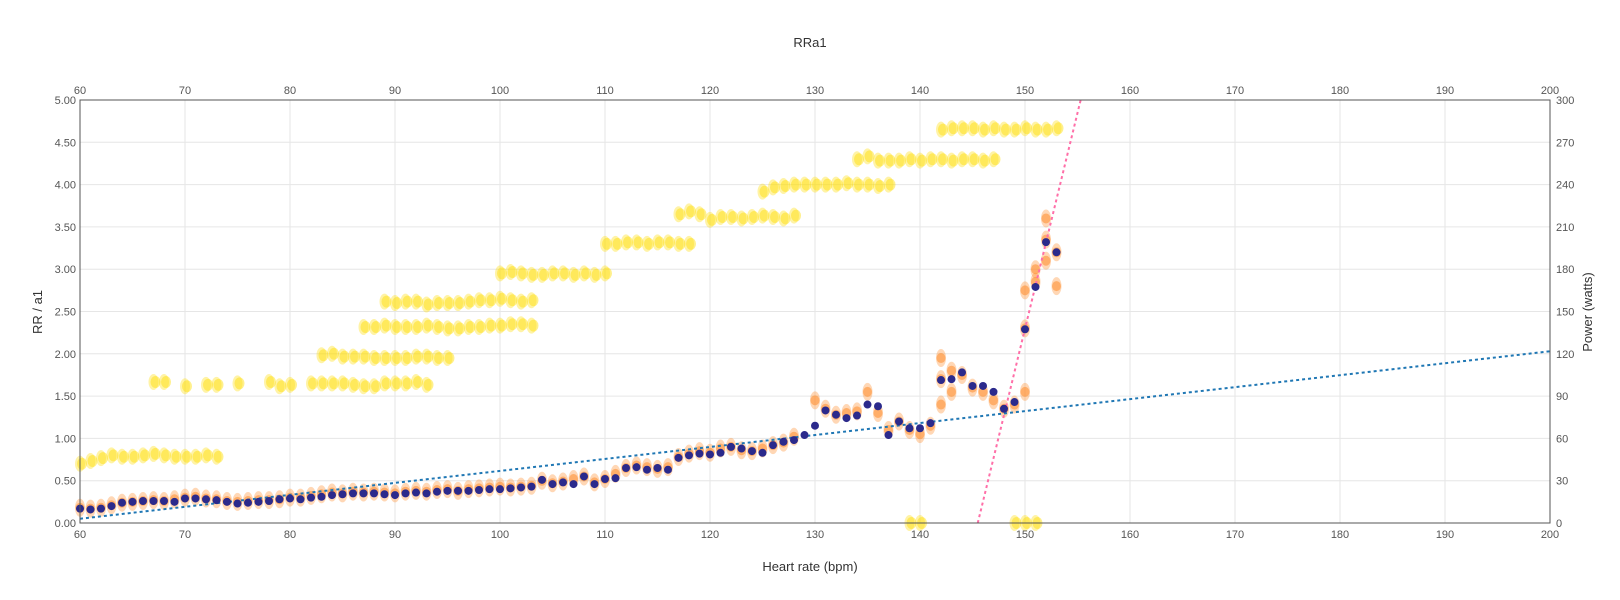  What do you see at coordinates (65, 270) in the screenshot?
I see `y-tick-label: 3.00` at bounding box center [65, 270].